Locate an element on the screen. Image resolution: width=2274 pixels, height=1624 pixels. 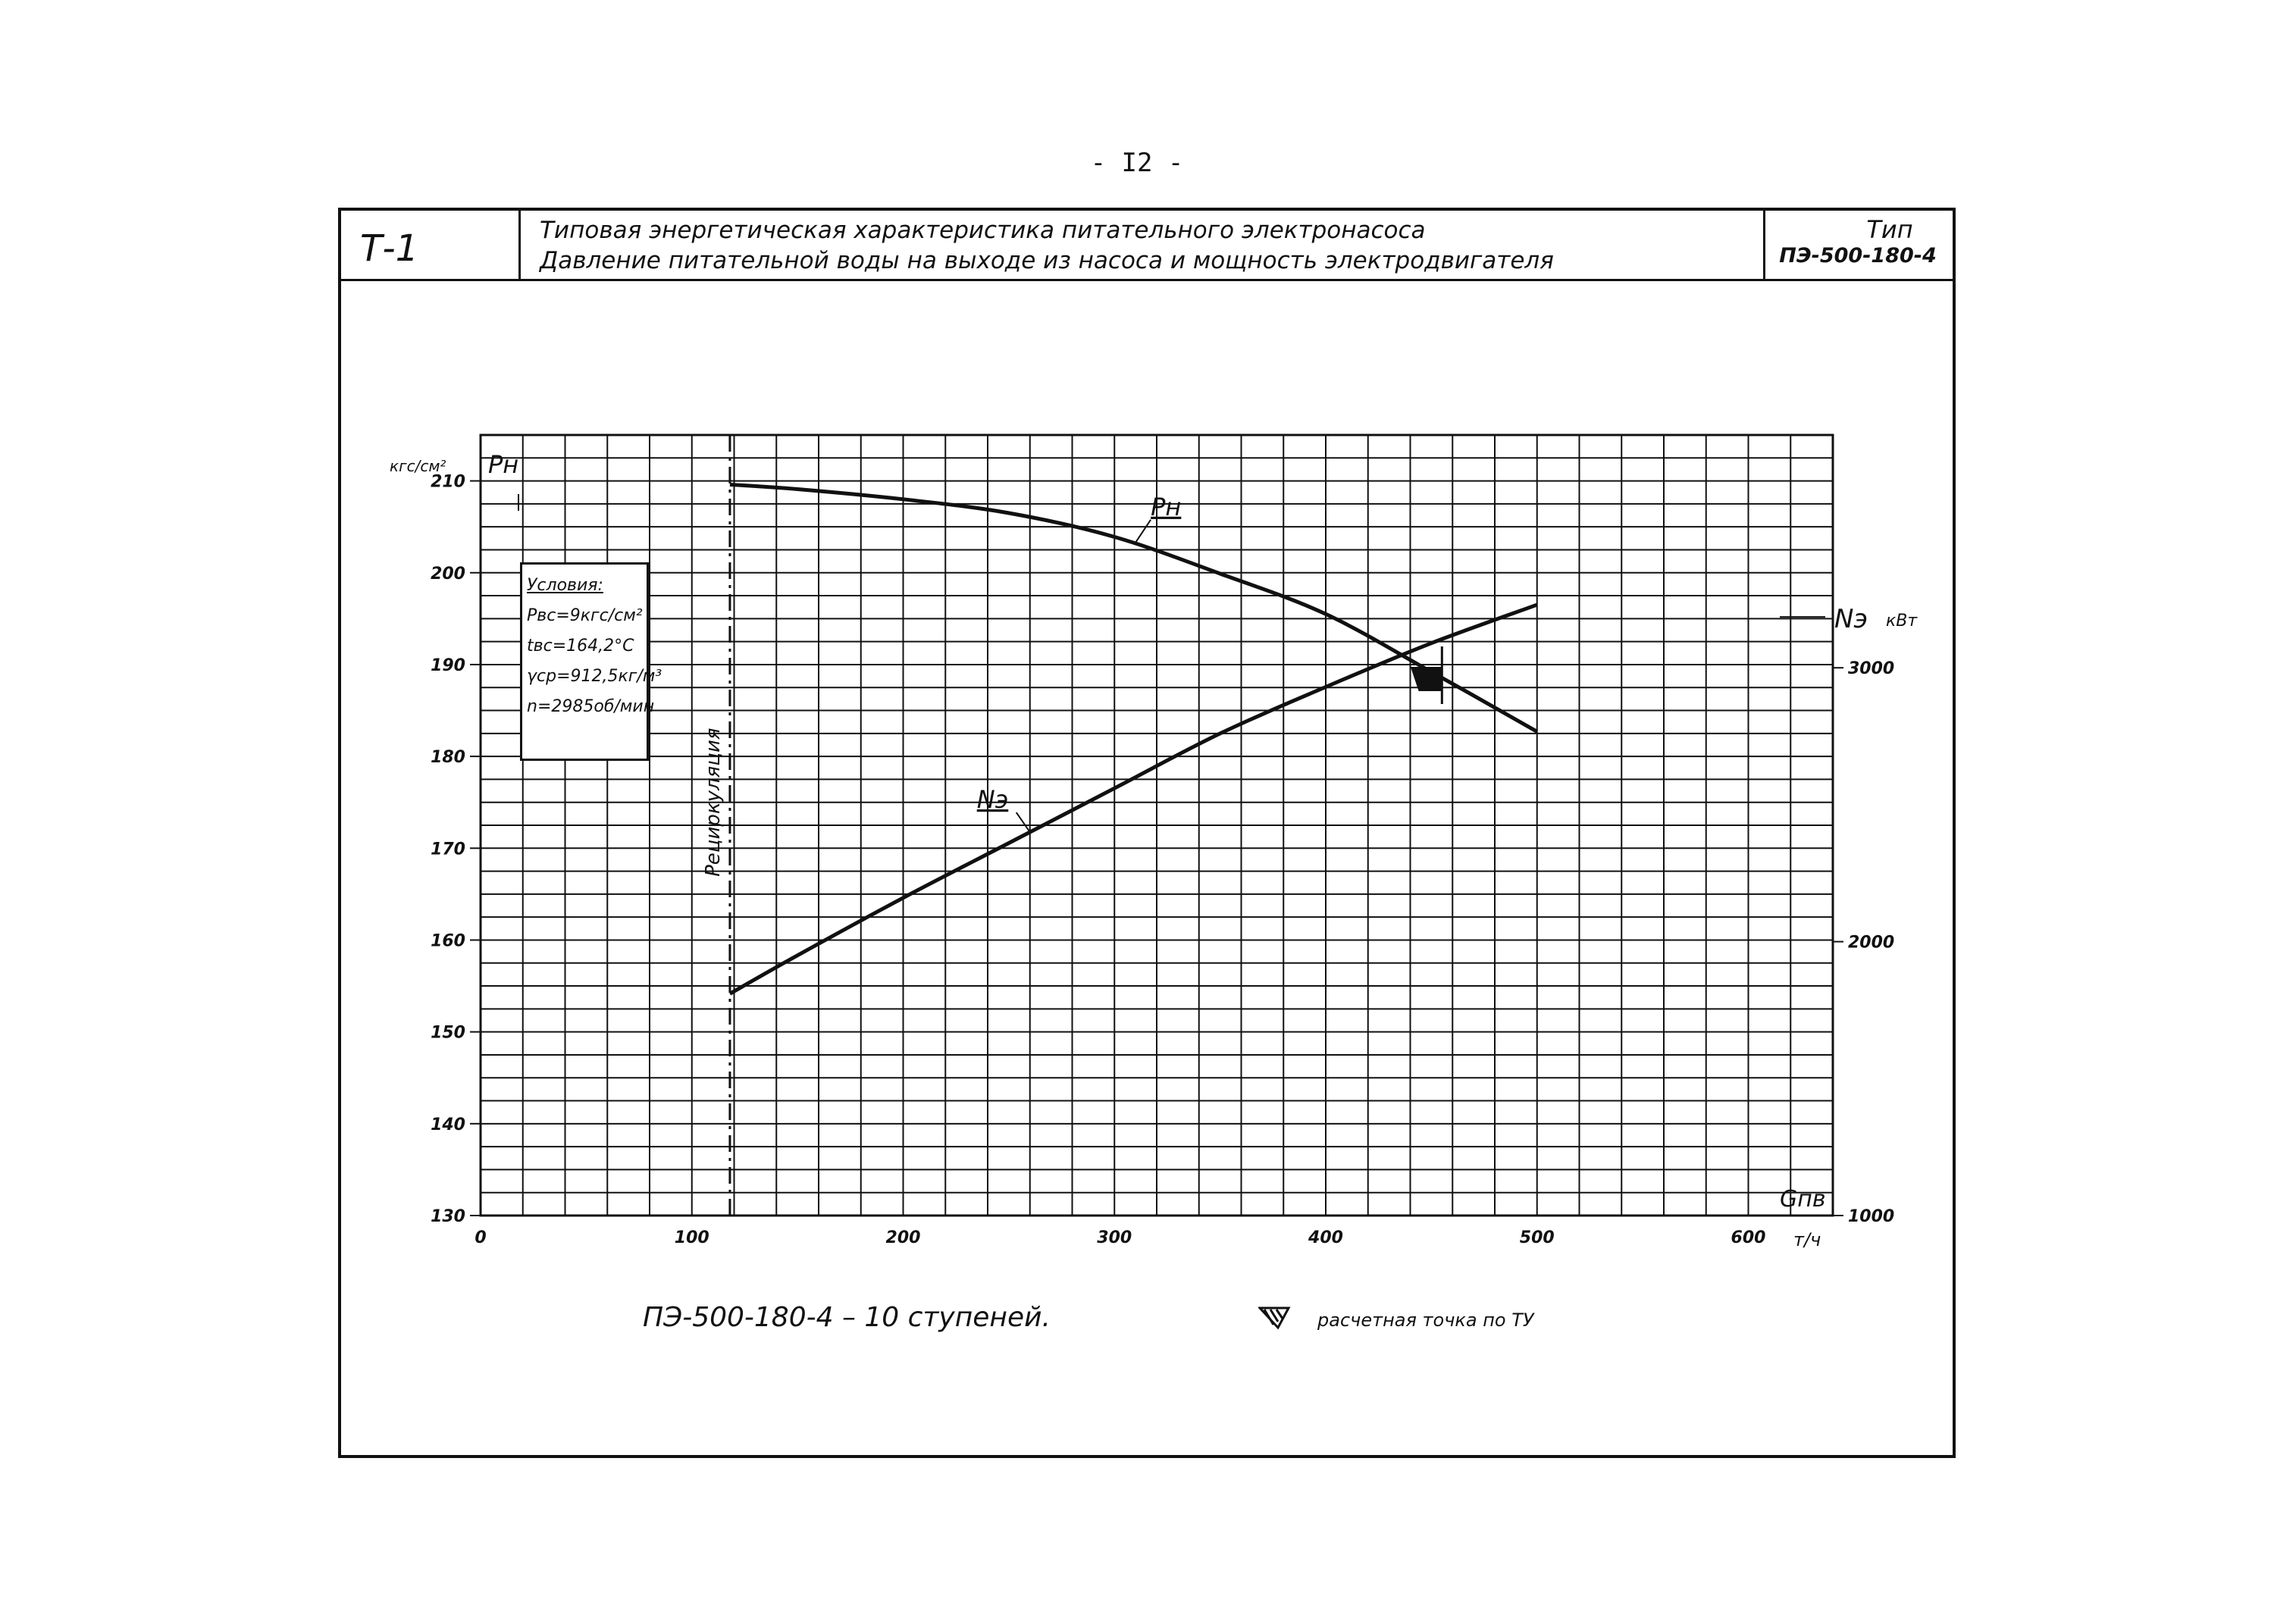
y-left-tick-label: 150 is located at coordinates (448, 1033).